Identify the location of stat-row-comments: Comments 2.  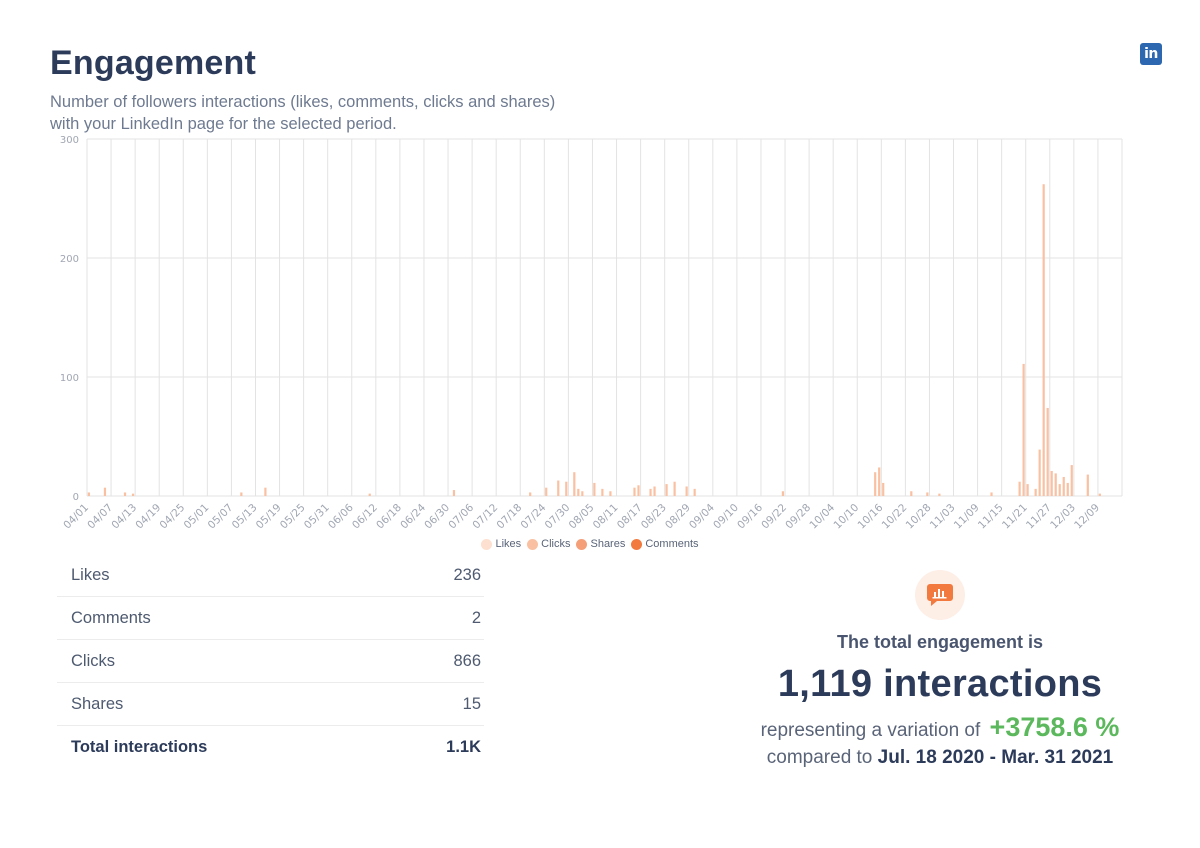
(270, 618).